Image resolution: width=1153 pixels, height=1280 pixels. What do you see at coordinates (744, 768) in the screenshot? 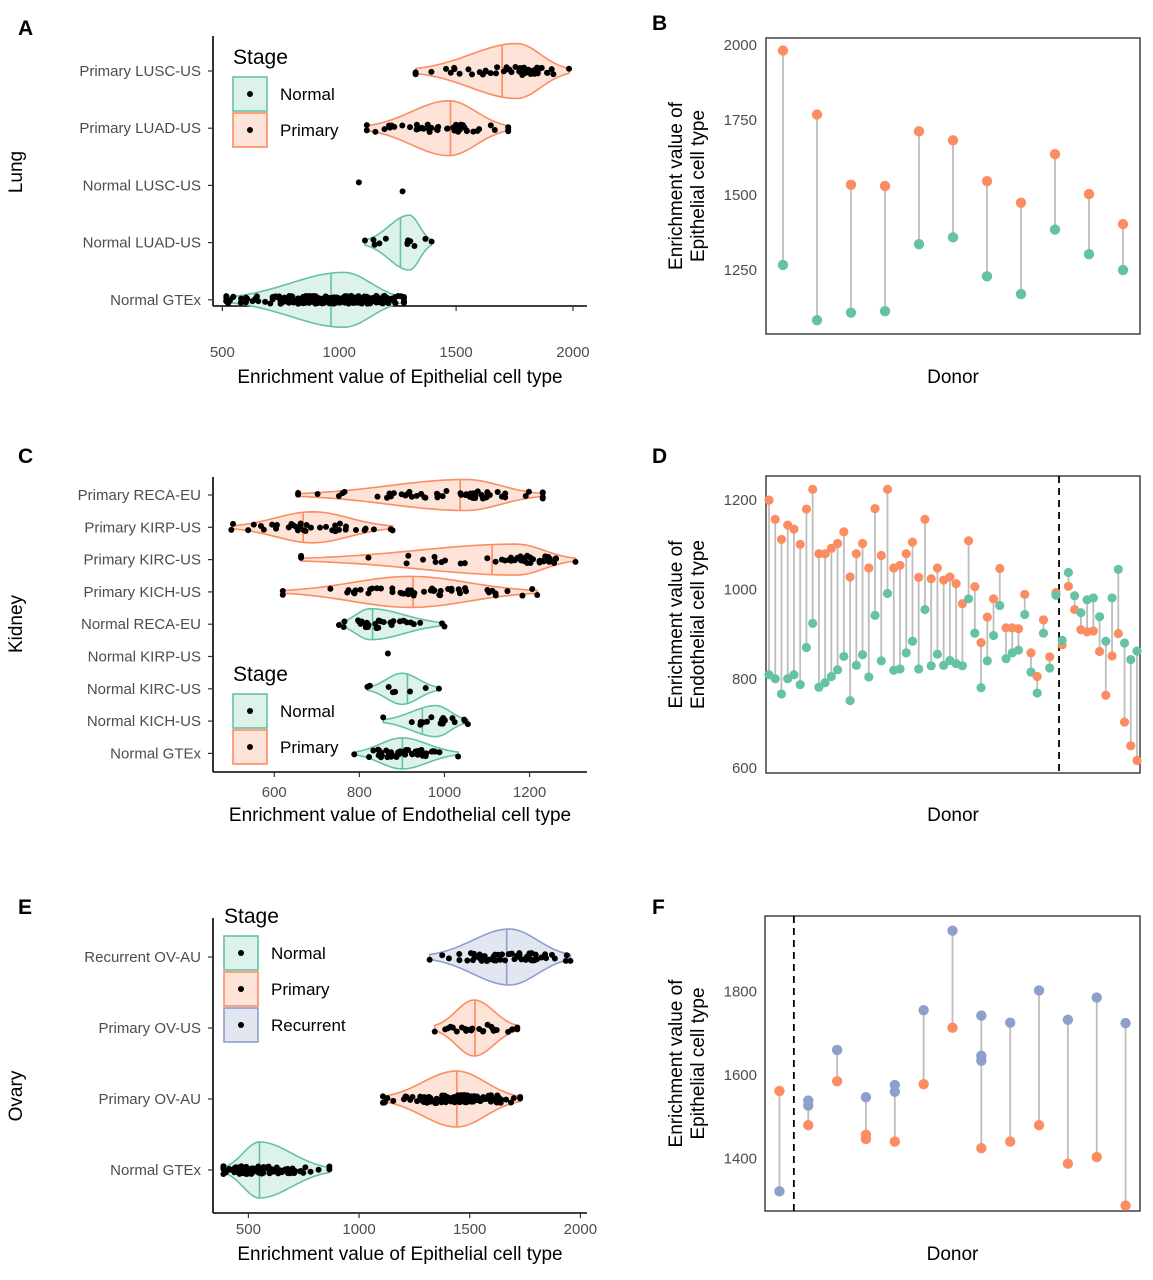
I see `y-tick-label: 600` at bounding box center [744, 768].